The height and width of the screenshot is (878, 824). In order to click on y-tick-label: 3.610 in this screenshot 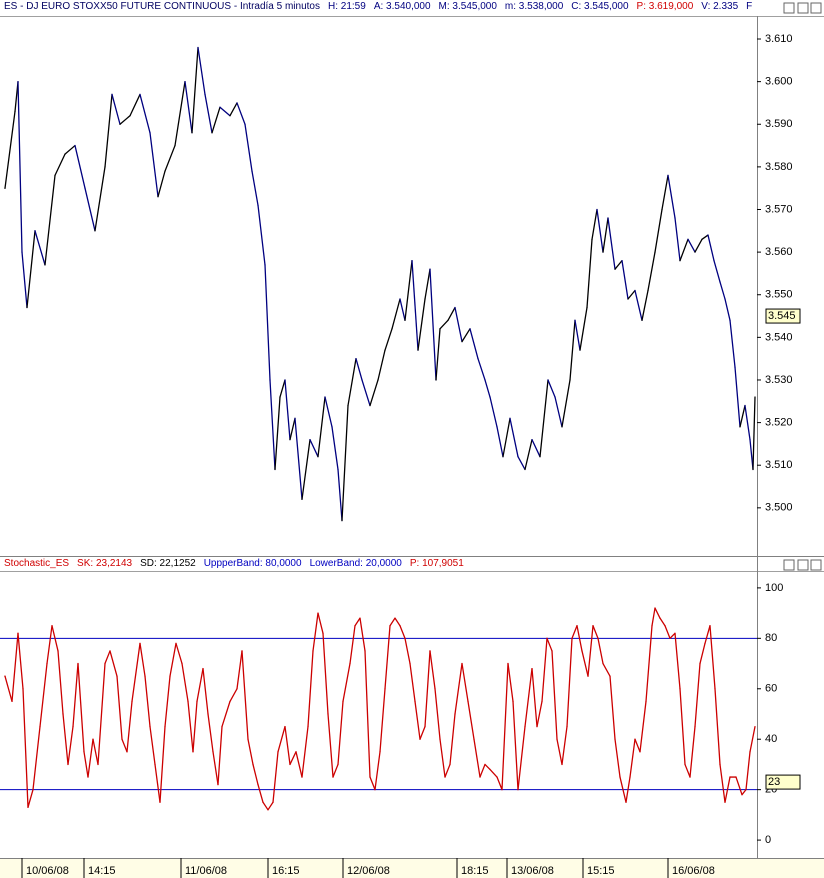, I will do `click(779, 39)`.